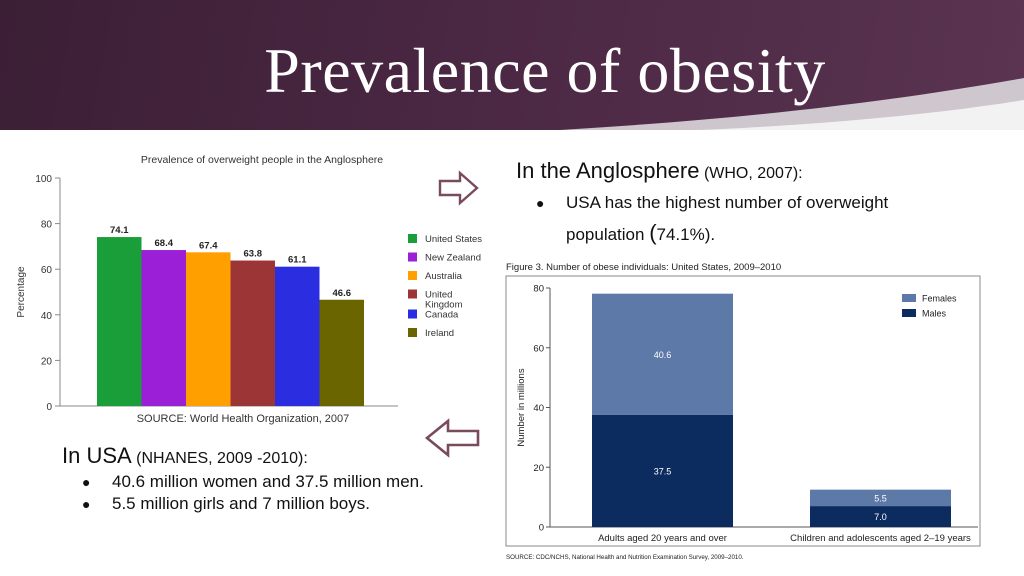 This screenshot has width=1024, height=576. What do you see at coordinates (241, 503) in the screenshot?
I see `bullet-text: 5.5 million girls and 7 million boys.` at bounding box center [241, 503].